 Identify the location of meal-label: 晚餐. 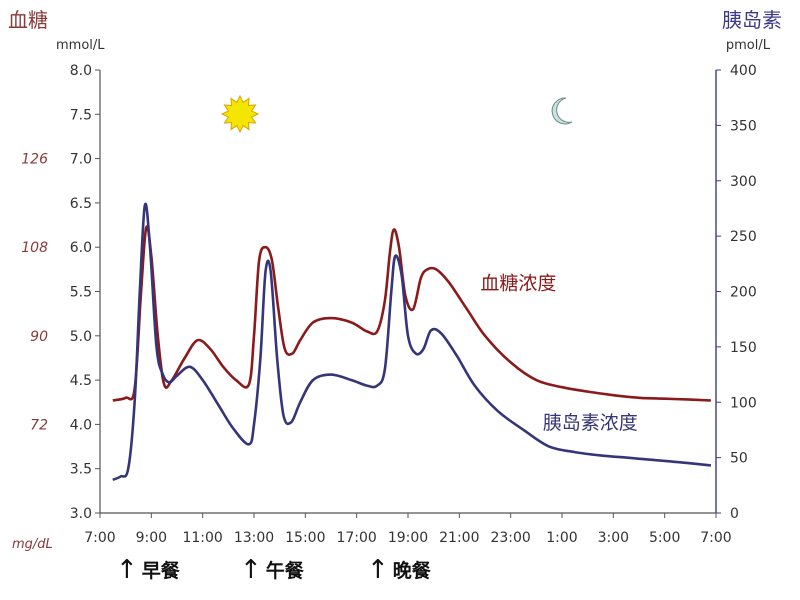
(411, 571).